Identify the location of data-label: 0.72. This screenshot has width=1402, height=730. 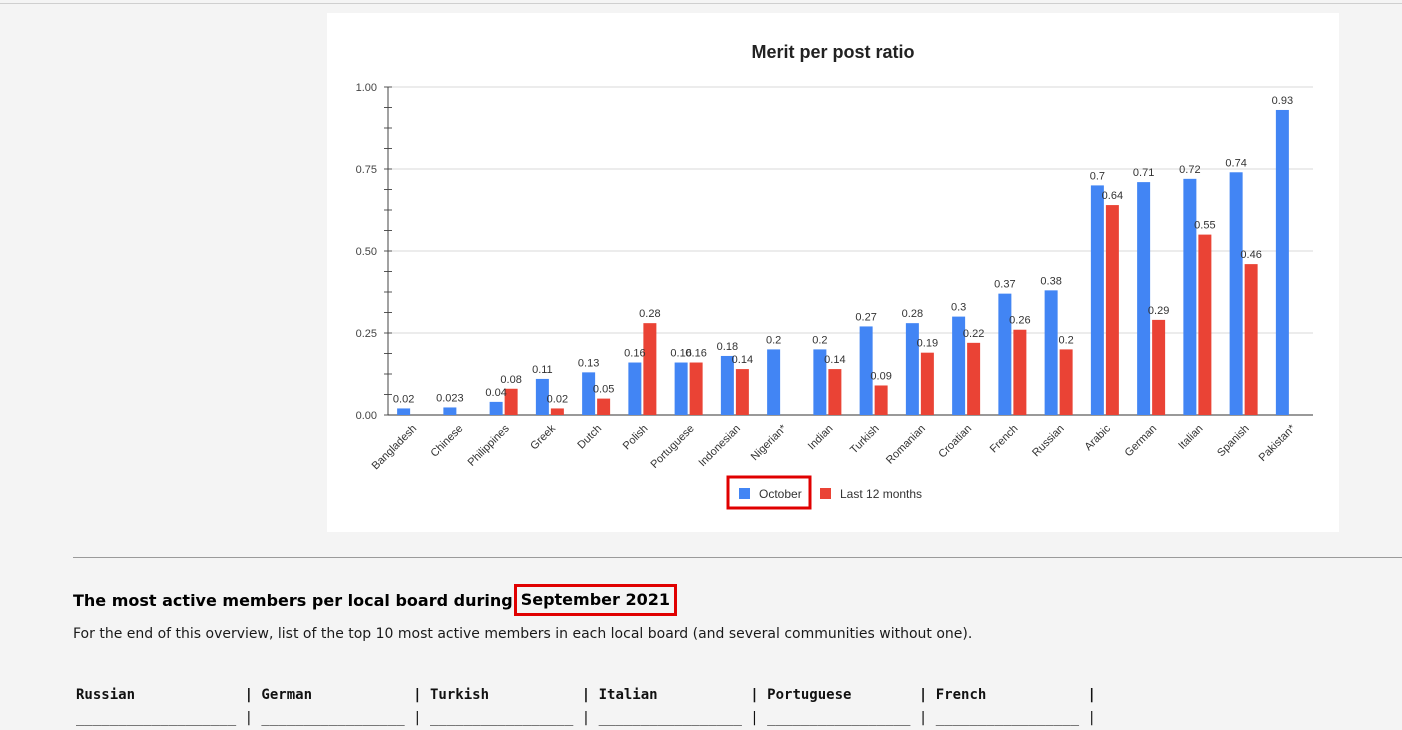
(1189, 170).